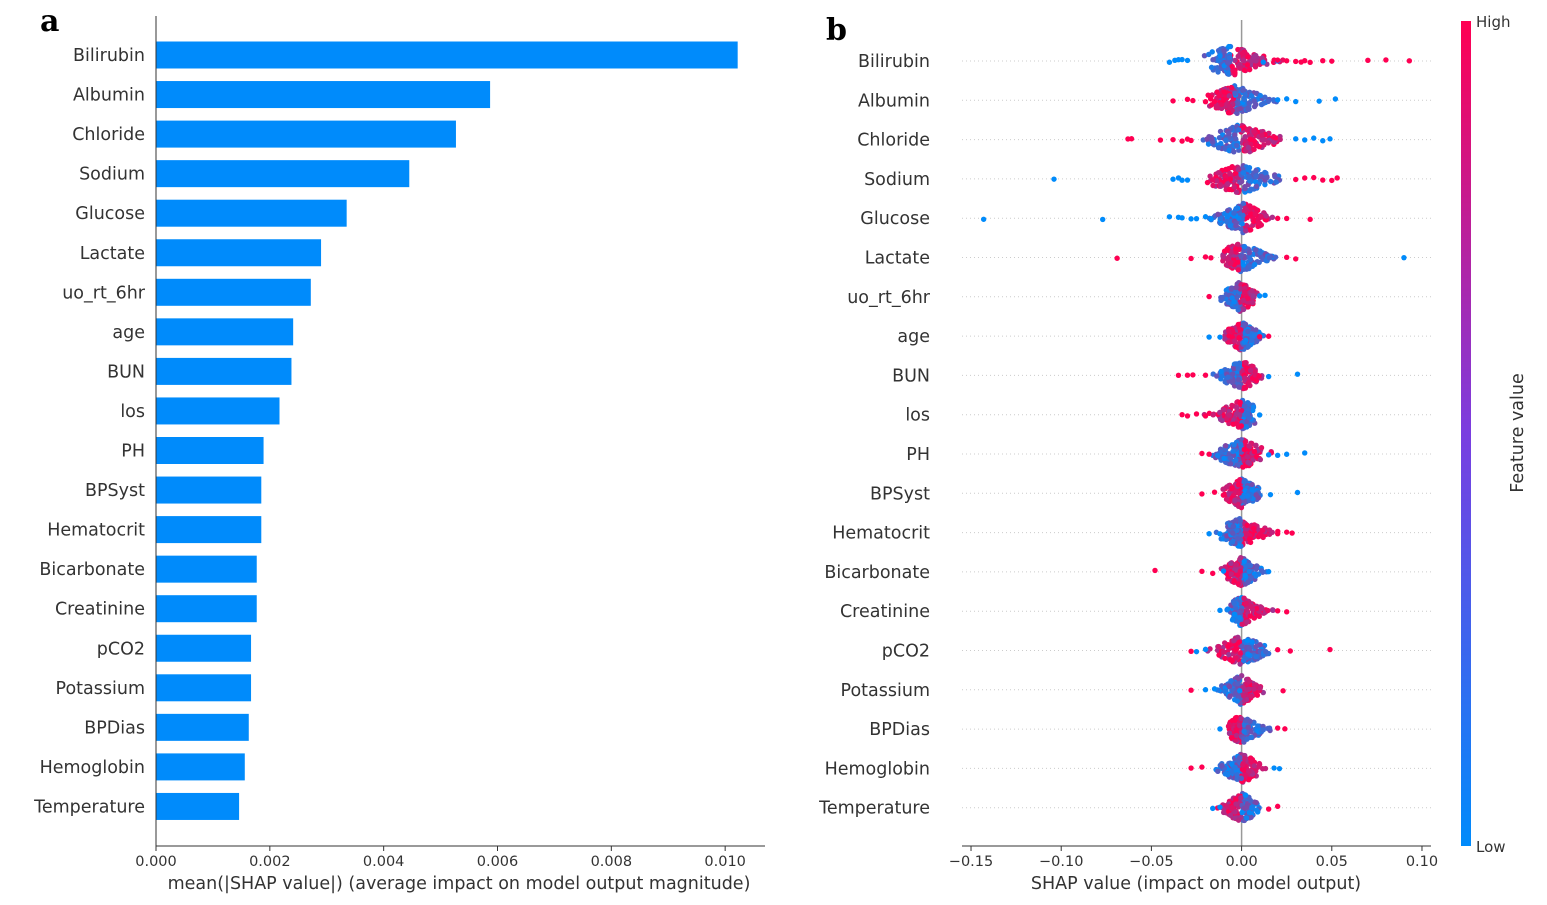 The height and width of the screenshot is (905, 1547). I want to click on y-tick-label-los: los, so click(132, 412).